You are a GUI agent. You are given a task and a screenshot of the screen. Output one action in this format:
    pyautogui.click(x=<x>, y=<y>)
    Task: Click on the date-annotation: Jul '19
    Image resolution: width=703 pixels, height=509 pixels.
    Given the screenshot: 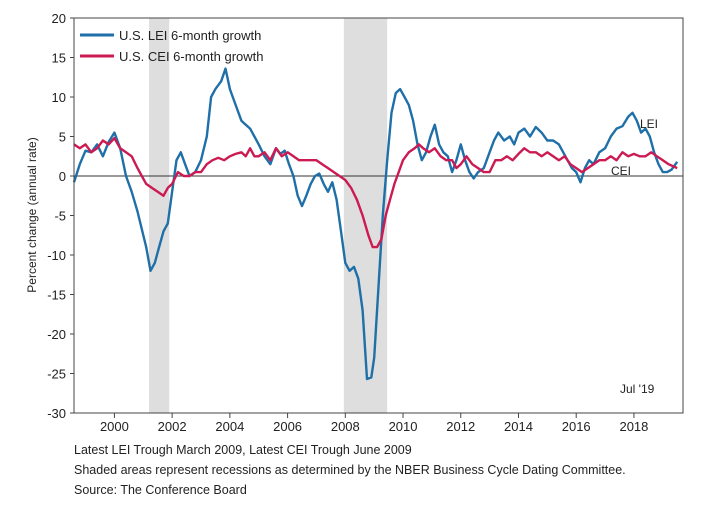 What is the action you would take?
    pyautogui.click(x=637, y=389)
    